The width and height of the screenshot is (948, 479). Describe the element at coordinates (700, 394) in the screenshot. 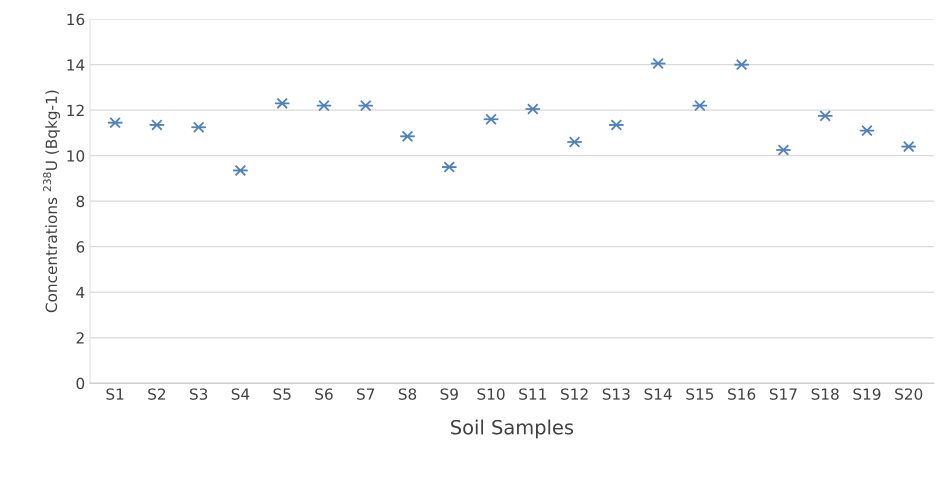

I see `x-tick-label: S15` at that location.